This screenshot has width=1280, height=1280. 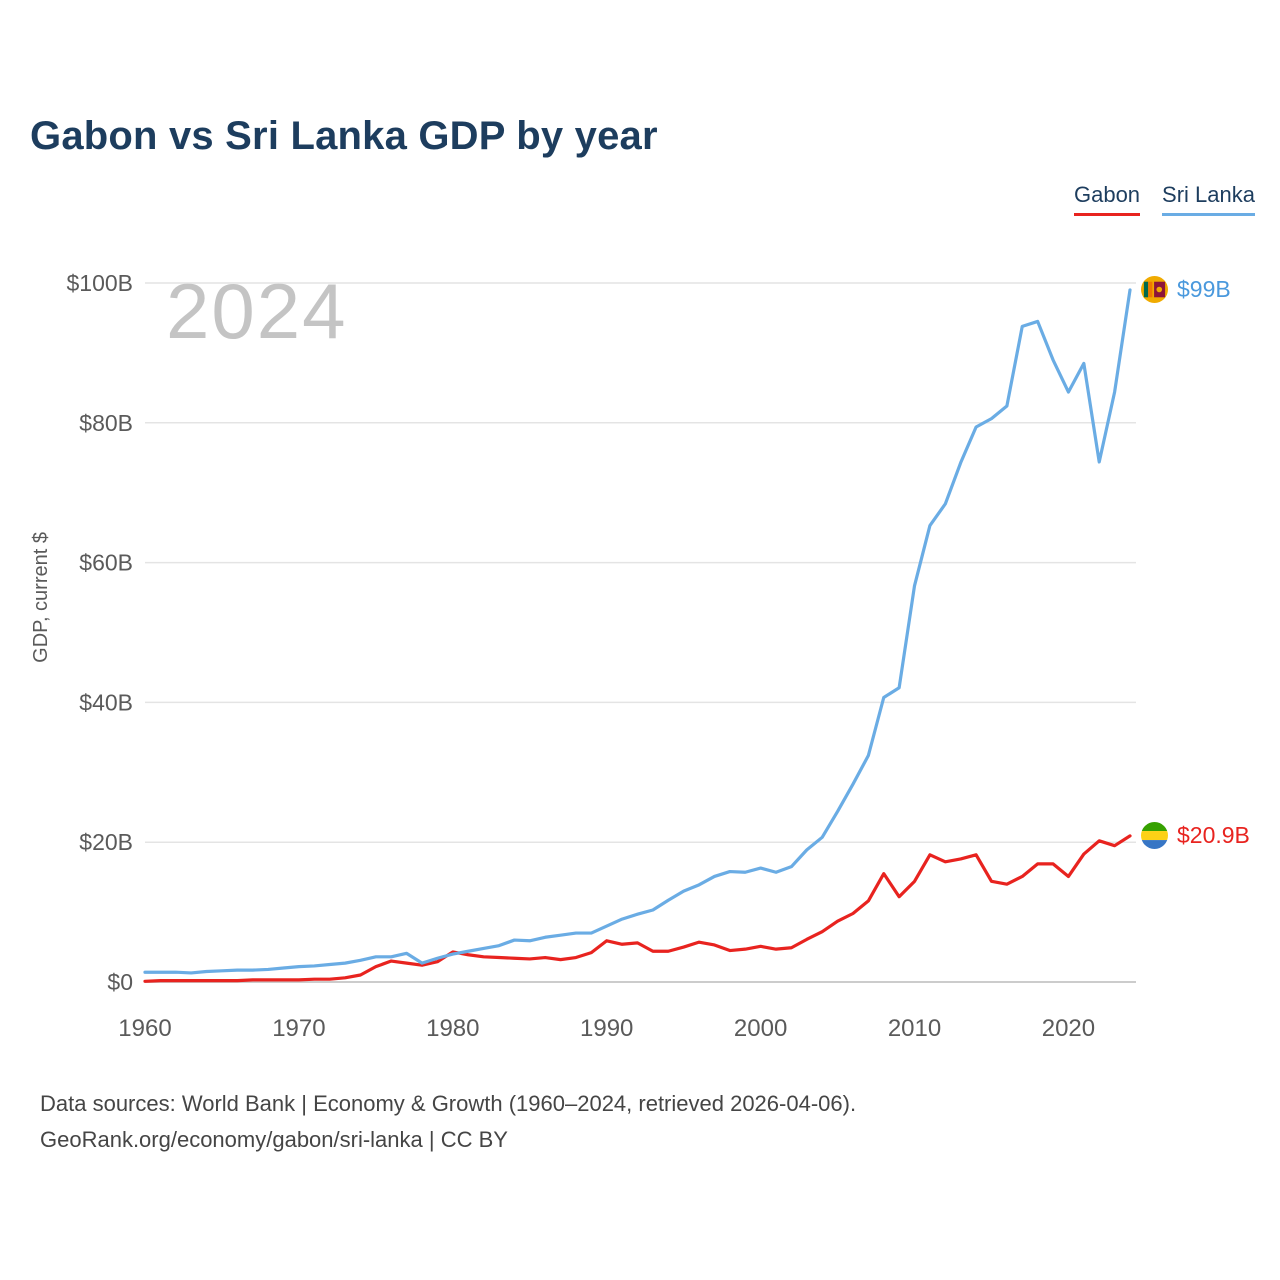 I want to click on legend: Gabon Sri Lanka, so click(x=1164, y=199).